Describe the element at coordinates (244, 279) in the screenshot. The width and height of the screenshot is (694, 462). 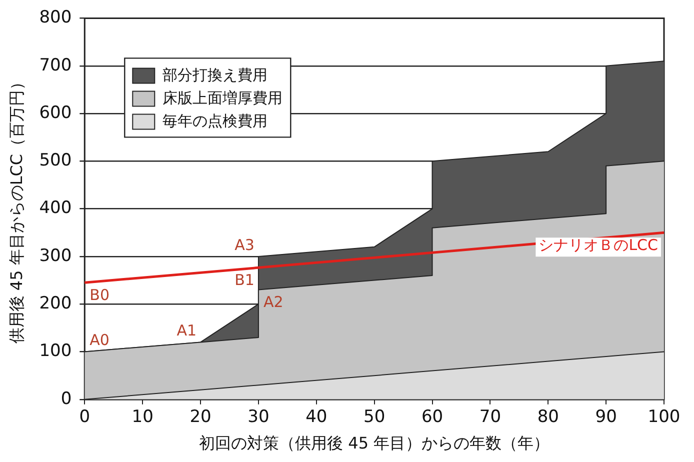
I see `annotation: B1` at that location.